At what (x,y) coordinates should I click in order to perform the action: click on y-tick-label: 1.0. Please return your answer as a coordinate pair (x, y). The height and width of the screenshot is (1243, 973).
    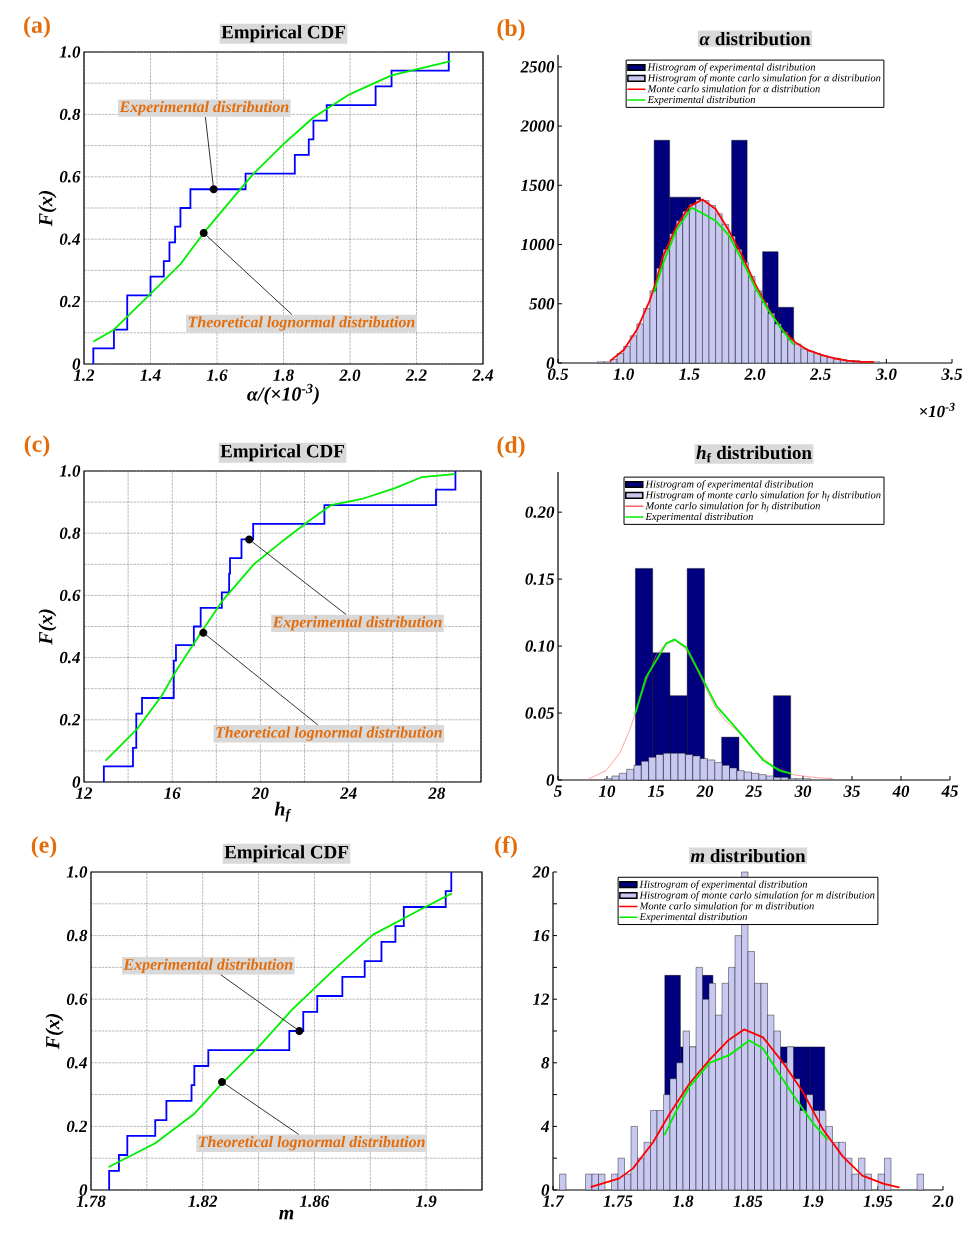
    Looking at the image, I should click on (77, 872).